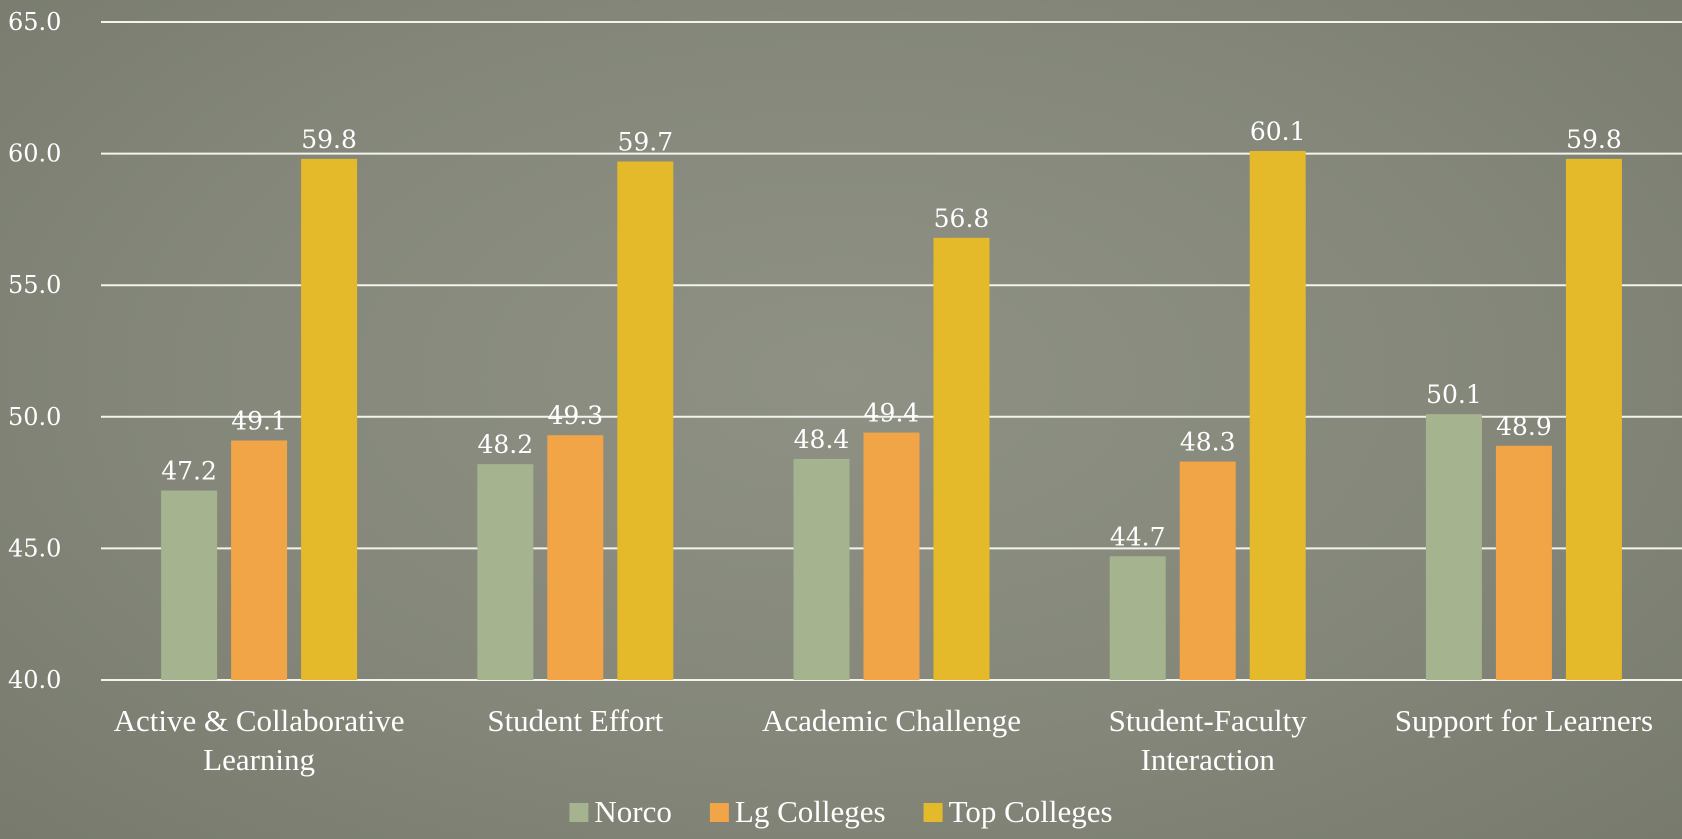 This screenshot has width=1682, height=839. What do you see at coordinates (1208, 720) in the screenshot?
I see `category-label: Student-Faculty` at bounding box center [1208, 720].